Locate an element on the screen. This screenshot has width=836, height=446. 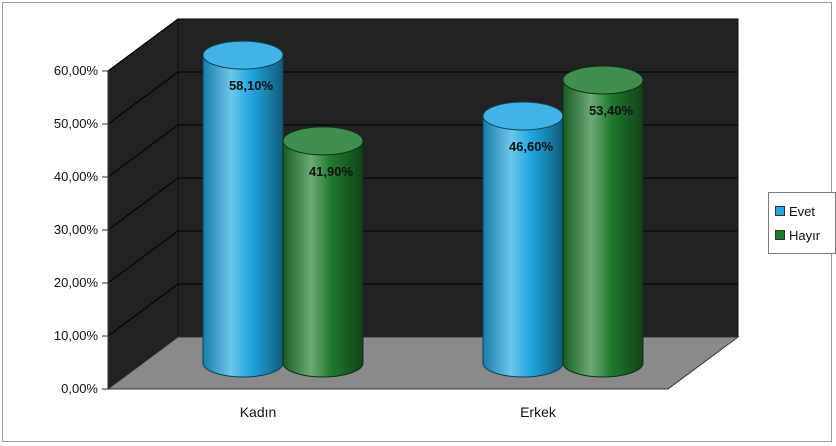
bar-hayır-erkek: 53,40% is located at coordinates (603, 221).